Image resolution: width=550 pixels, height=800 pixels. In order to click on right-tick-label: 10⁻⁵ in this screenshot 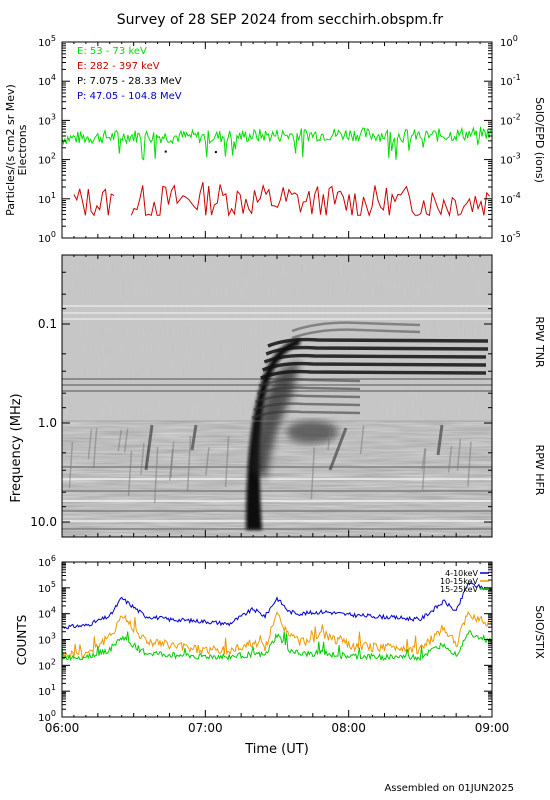, I will do `click(510, 237)`.